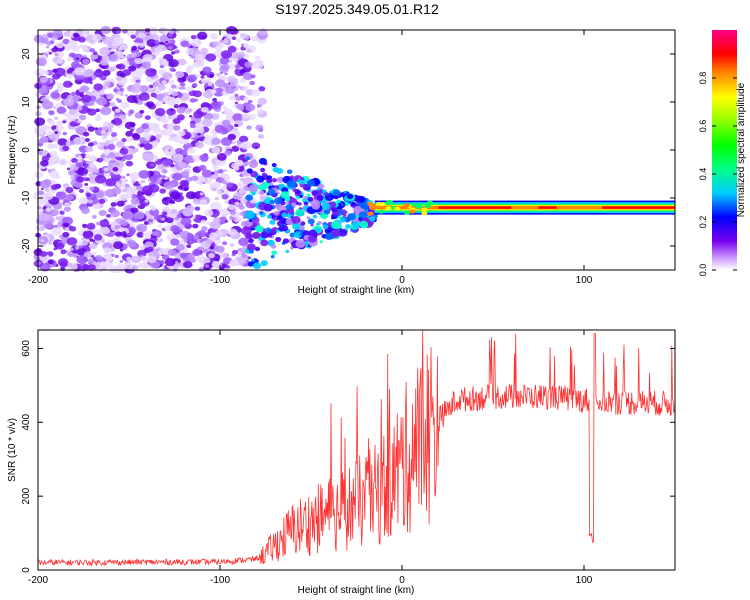 The image size is (750, 600). Describe the element at coordinates (388, 208) in the screenshot. I see `carrier-wiggle` at that location.